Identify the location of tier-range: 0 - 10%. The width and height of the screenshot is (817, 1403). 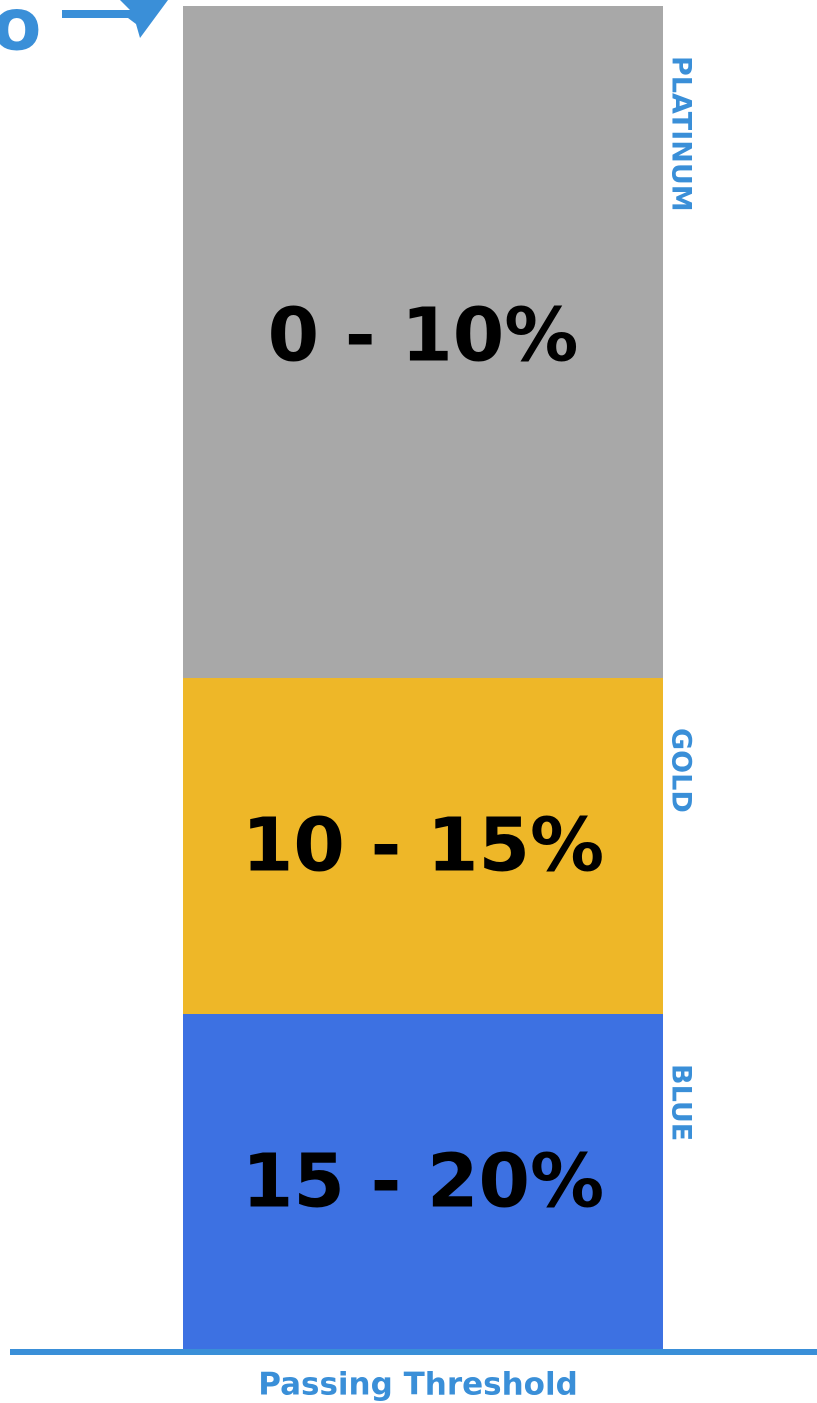
(423, 336).